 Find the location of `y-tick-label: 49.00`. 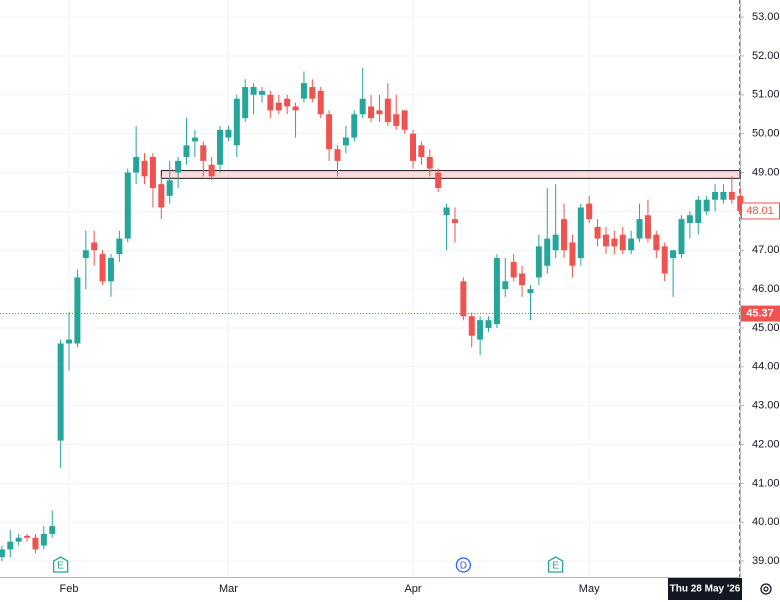

y-tick-label: 49.00 is located at coordinates (766, 172).